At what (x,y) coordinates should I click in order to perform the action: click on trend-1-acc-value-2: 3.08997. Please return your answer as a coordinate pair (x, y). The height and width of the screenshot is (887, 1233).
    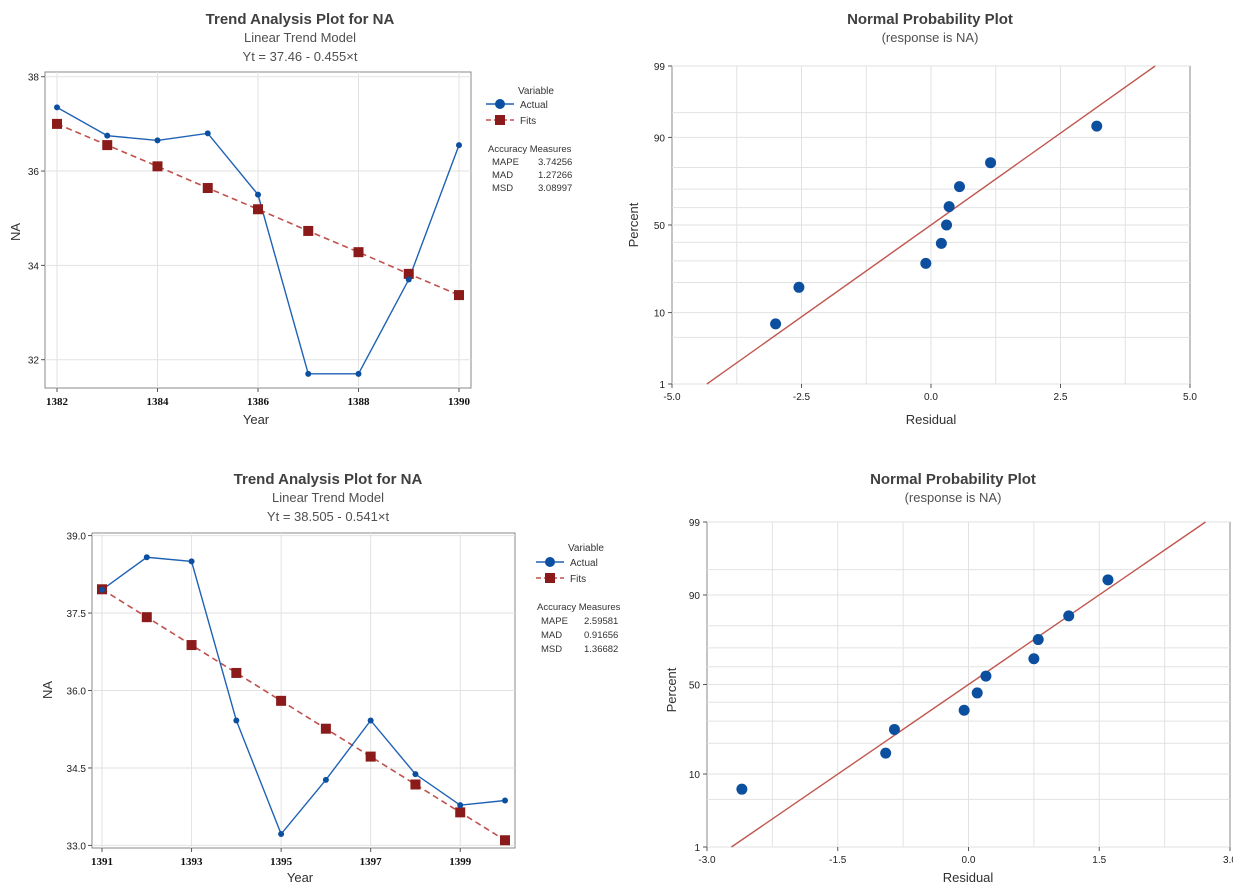
    Looking at the image, I should click on (555, 188).